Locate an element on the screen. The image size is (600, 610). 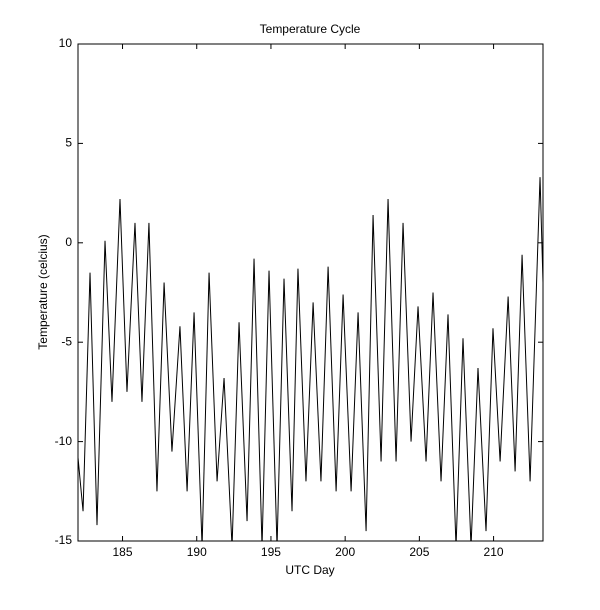
chart-title: Temperature Cycle is located at coordinates (310, 29).